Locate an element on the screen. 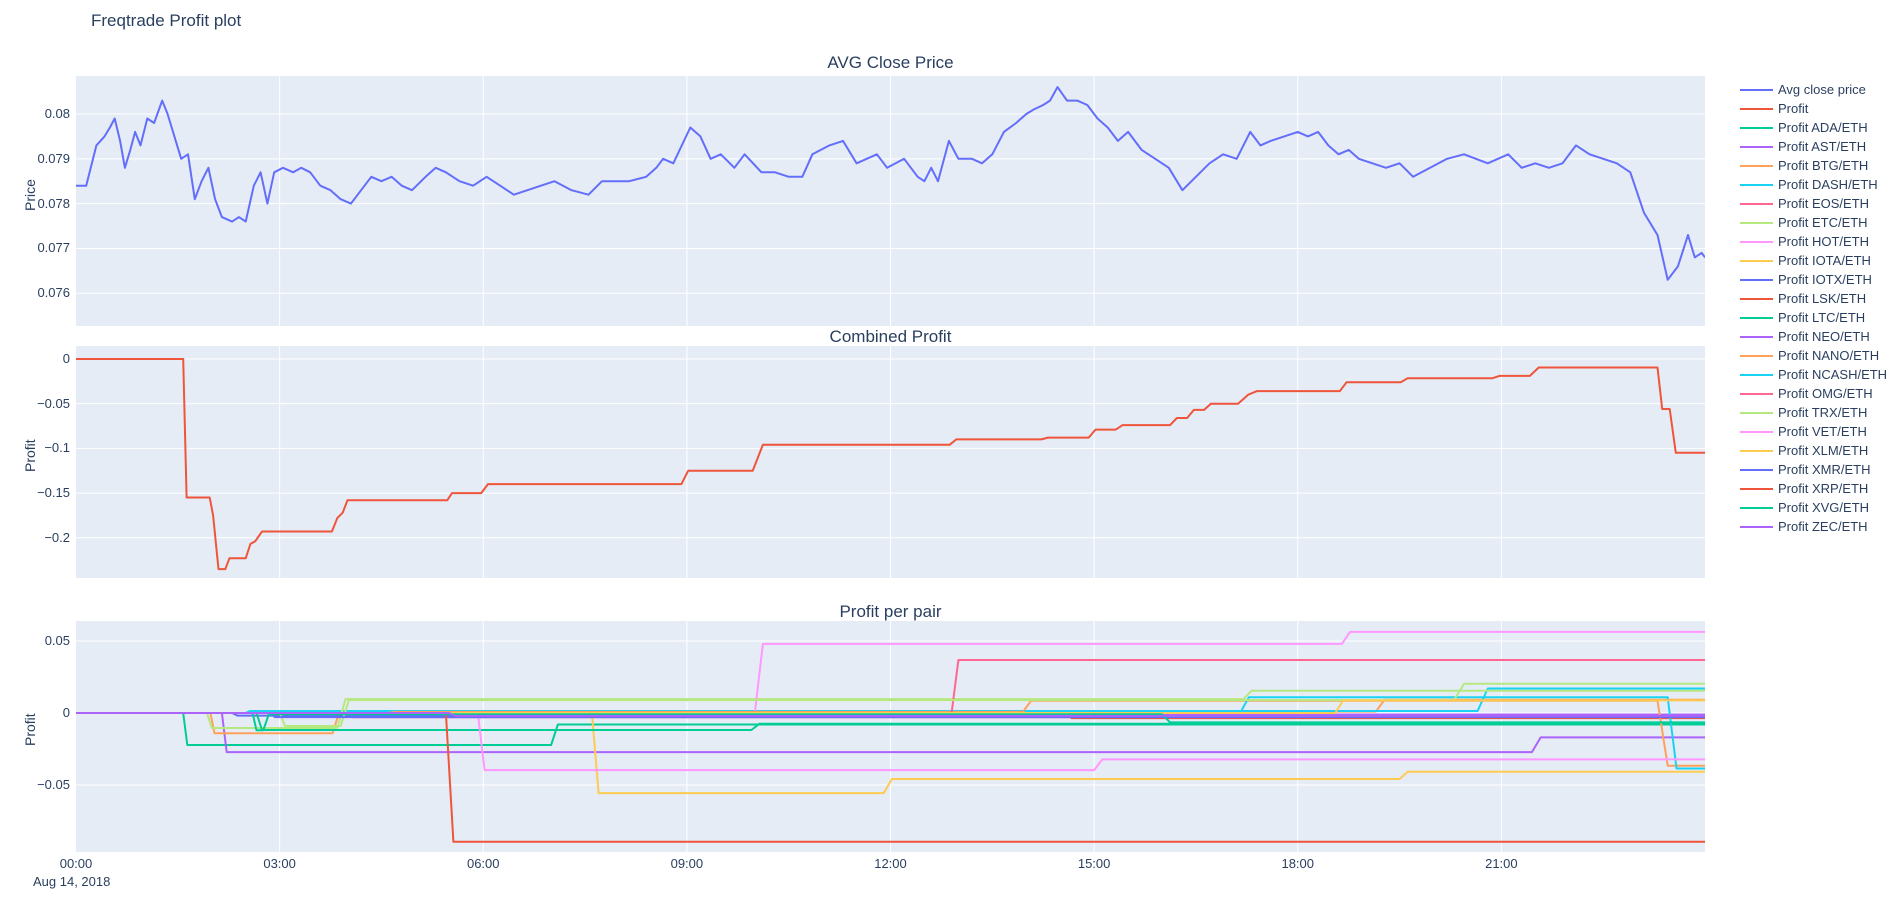 This screenshot has width=1896, height=913. legend-item-label: Profit IOTX/ETH is located at coordinates (1825, 279).